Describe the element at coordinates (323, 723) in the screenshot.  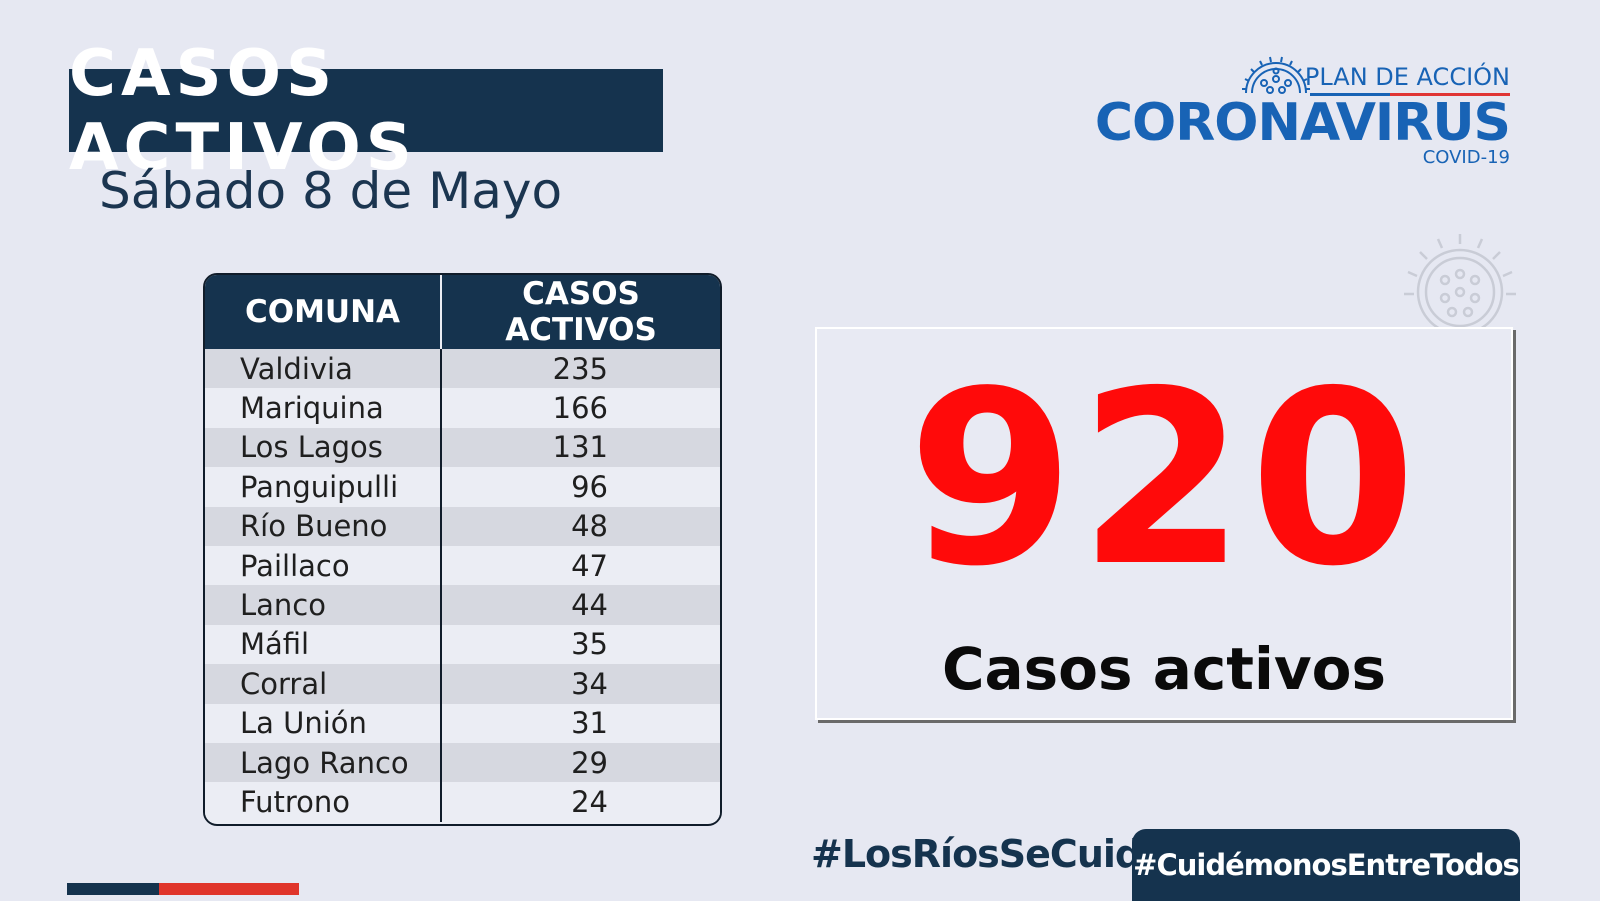
I see `comuna-cell: La Unión` at that location.